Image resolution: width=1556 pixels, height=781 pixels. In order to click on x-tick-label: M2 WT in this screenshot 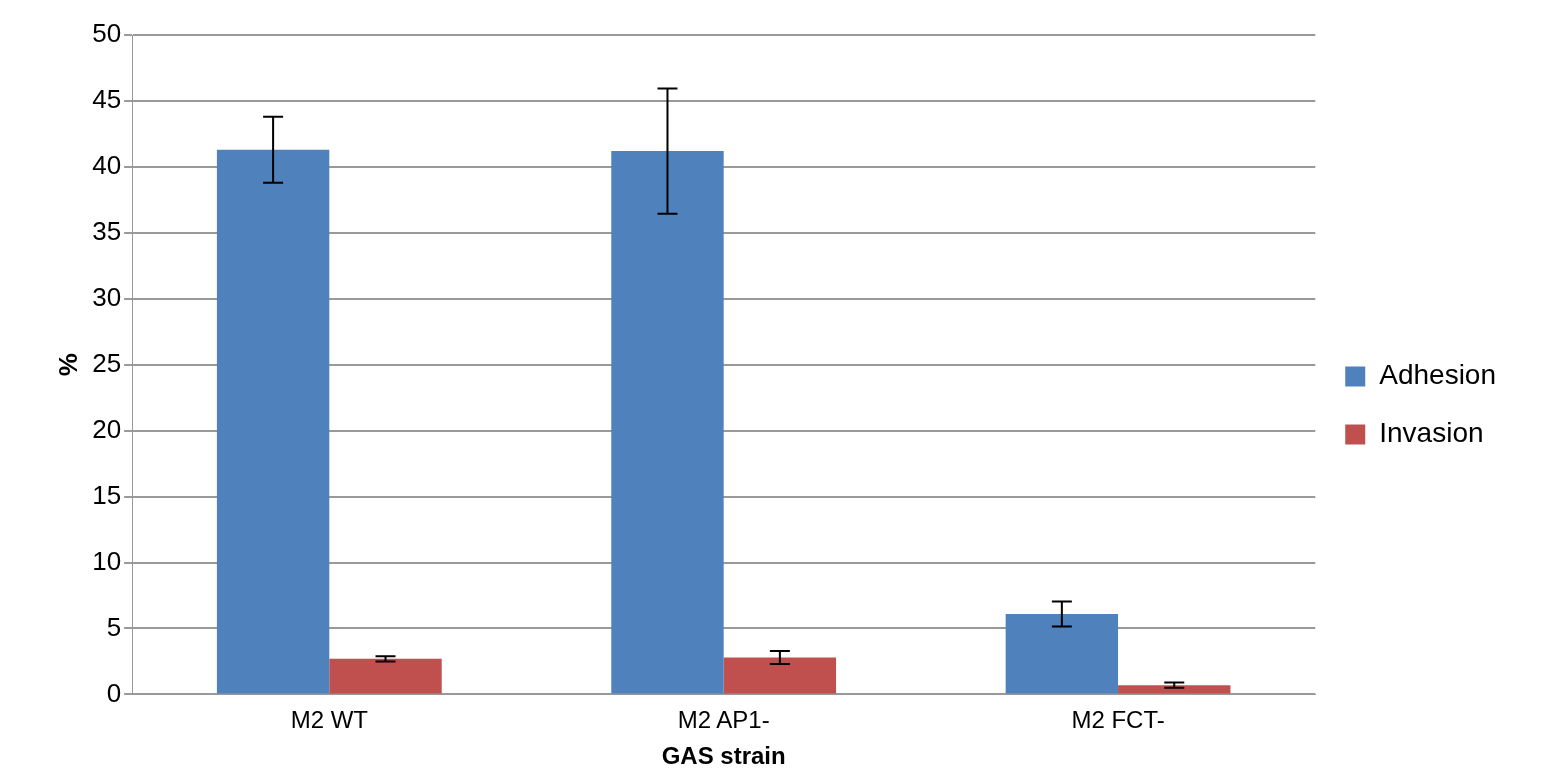, I will do `click(329, 720)`.